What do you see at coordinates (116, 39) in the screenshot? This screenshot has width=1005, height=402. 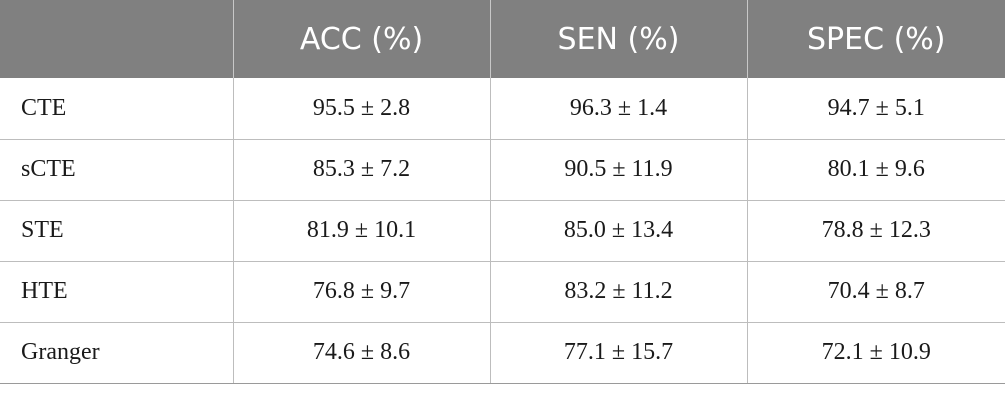 I see `header-cell-method` at bounding box center [116, 39].